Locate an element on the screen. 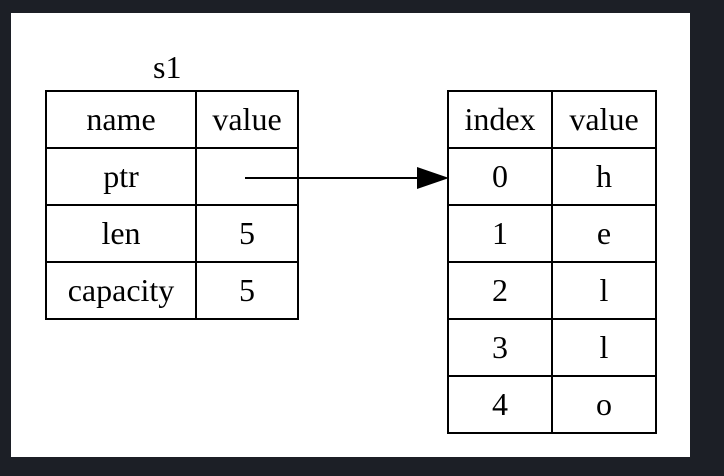  stack-row-ptr: ptr is located at coordinates (172, 176).